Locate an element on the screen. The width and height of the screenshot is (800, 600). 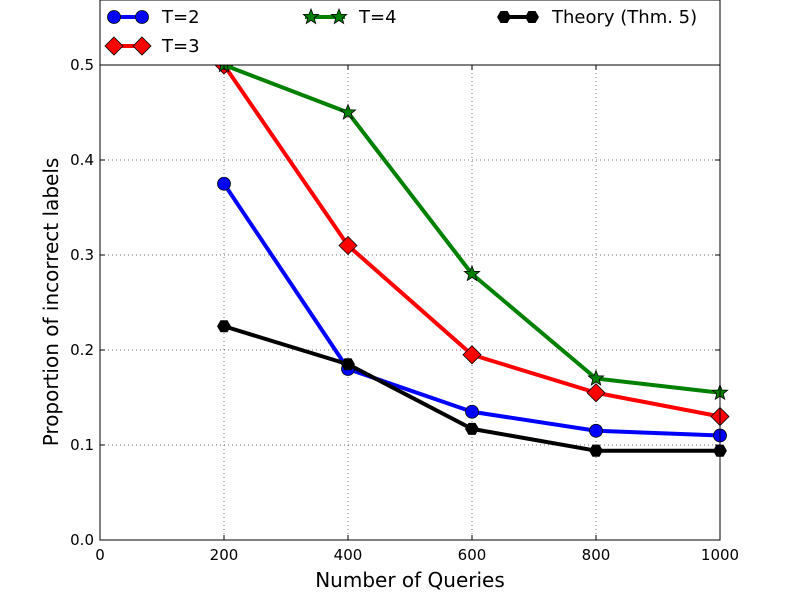
y-axis-label: Proportion of incorrect labels is located at coordinates (51, 302).